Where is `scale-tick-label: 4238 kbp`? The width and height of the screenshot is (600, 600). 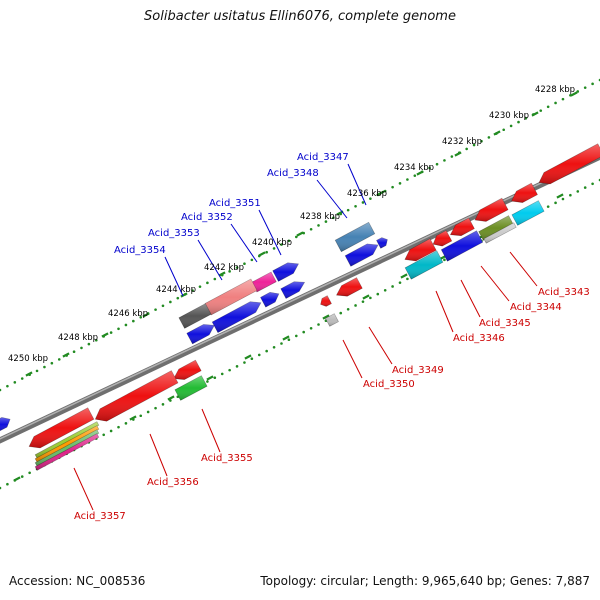
scale-tick-label: 4238 kbp is located at coordinates (320, 217).